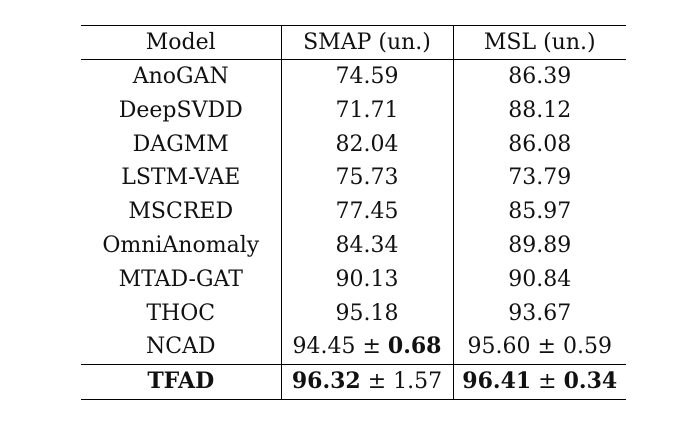 This screenshot has width=693, height=429. Describe the element at coordinates (418, 382) in the screenshot. I see `smap-std: 1.57` at that location.